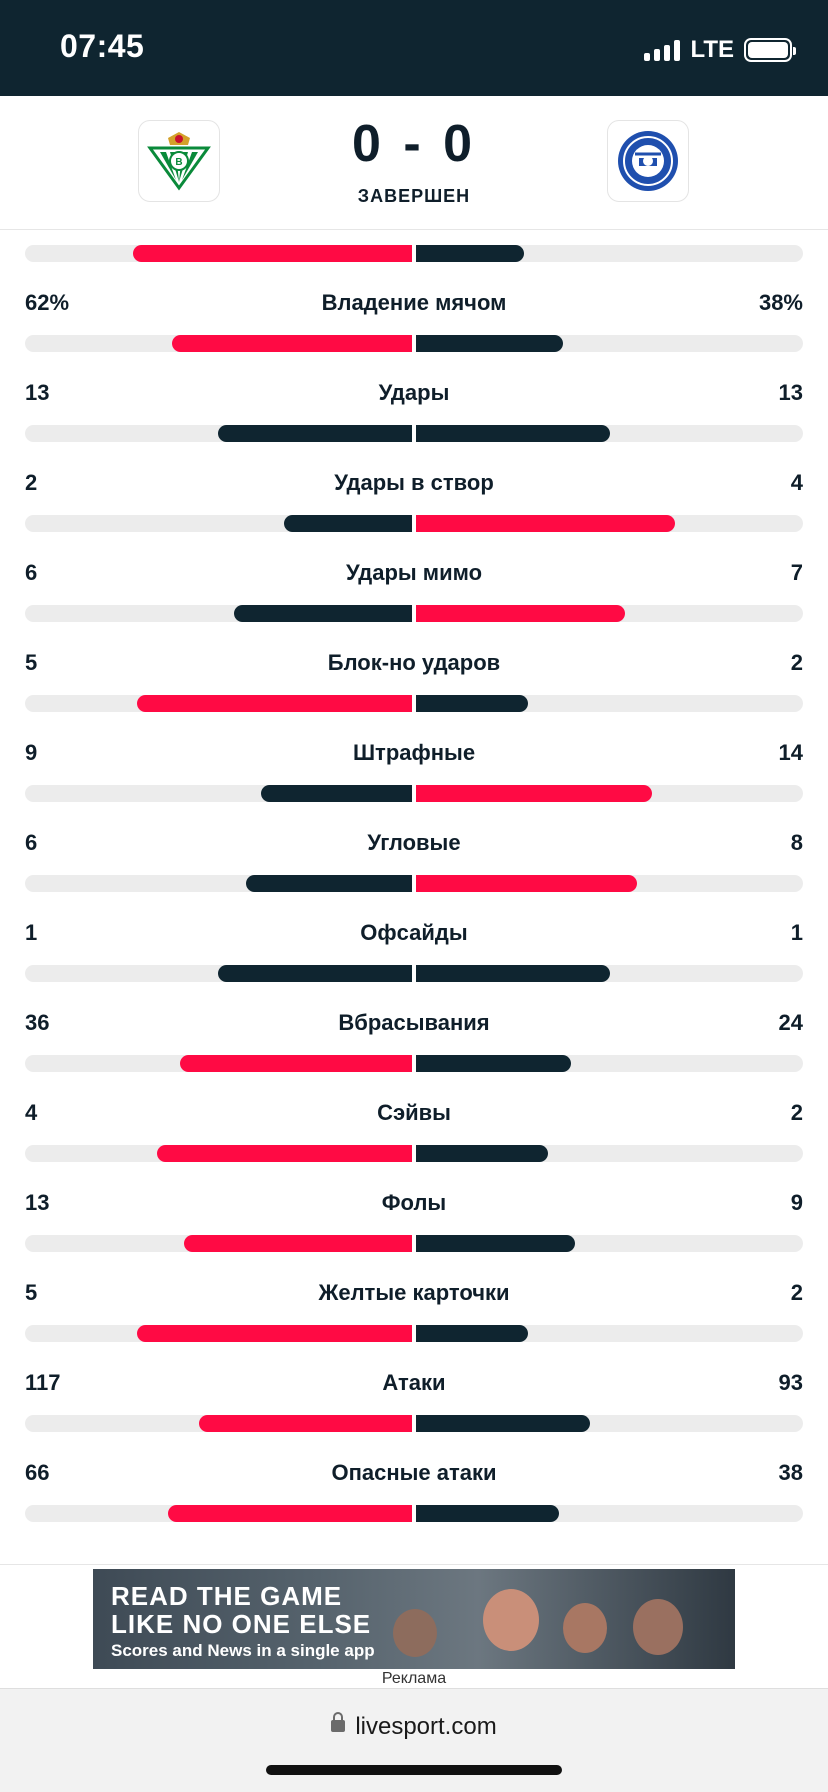  I want to click on deportivo-alaves-crest-icon, so click(648, 161).